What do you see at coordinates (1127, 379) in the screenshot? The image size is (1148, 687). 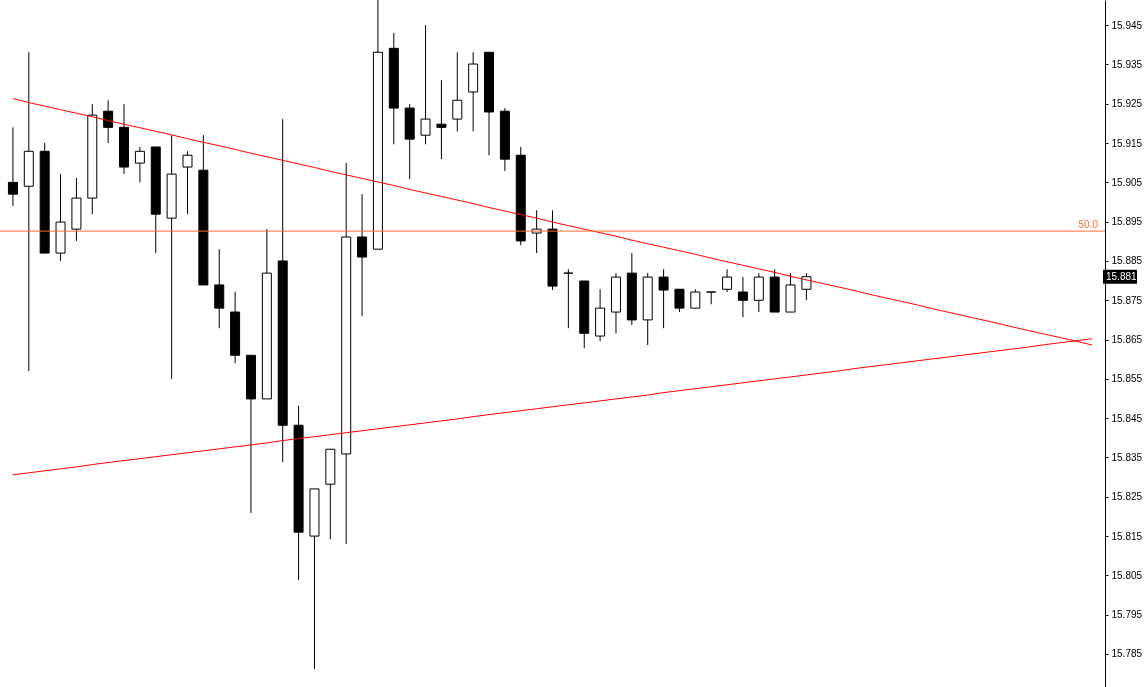 I see `y-tick-label: 15.855` at bounding box center [1127, 379].